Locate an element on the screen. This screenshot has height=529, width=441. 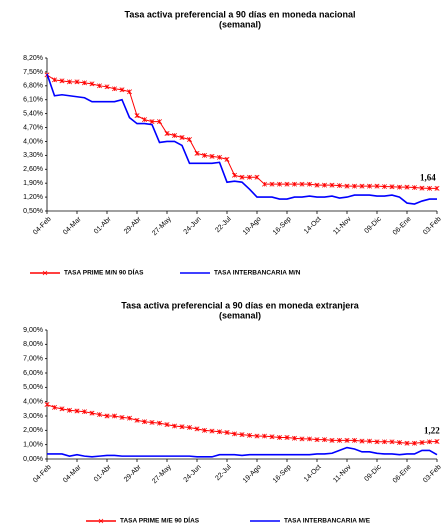
y-tick-label: 3,30% is located at coordinates (33, 155).